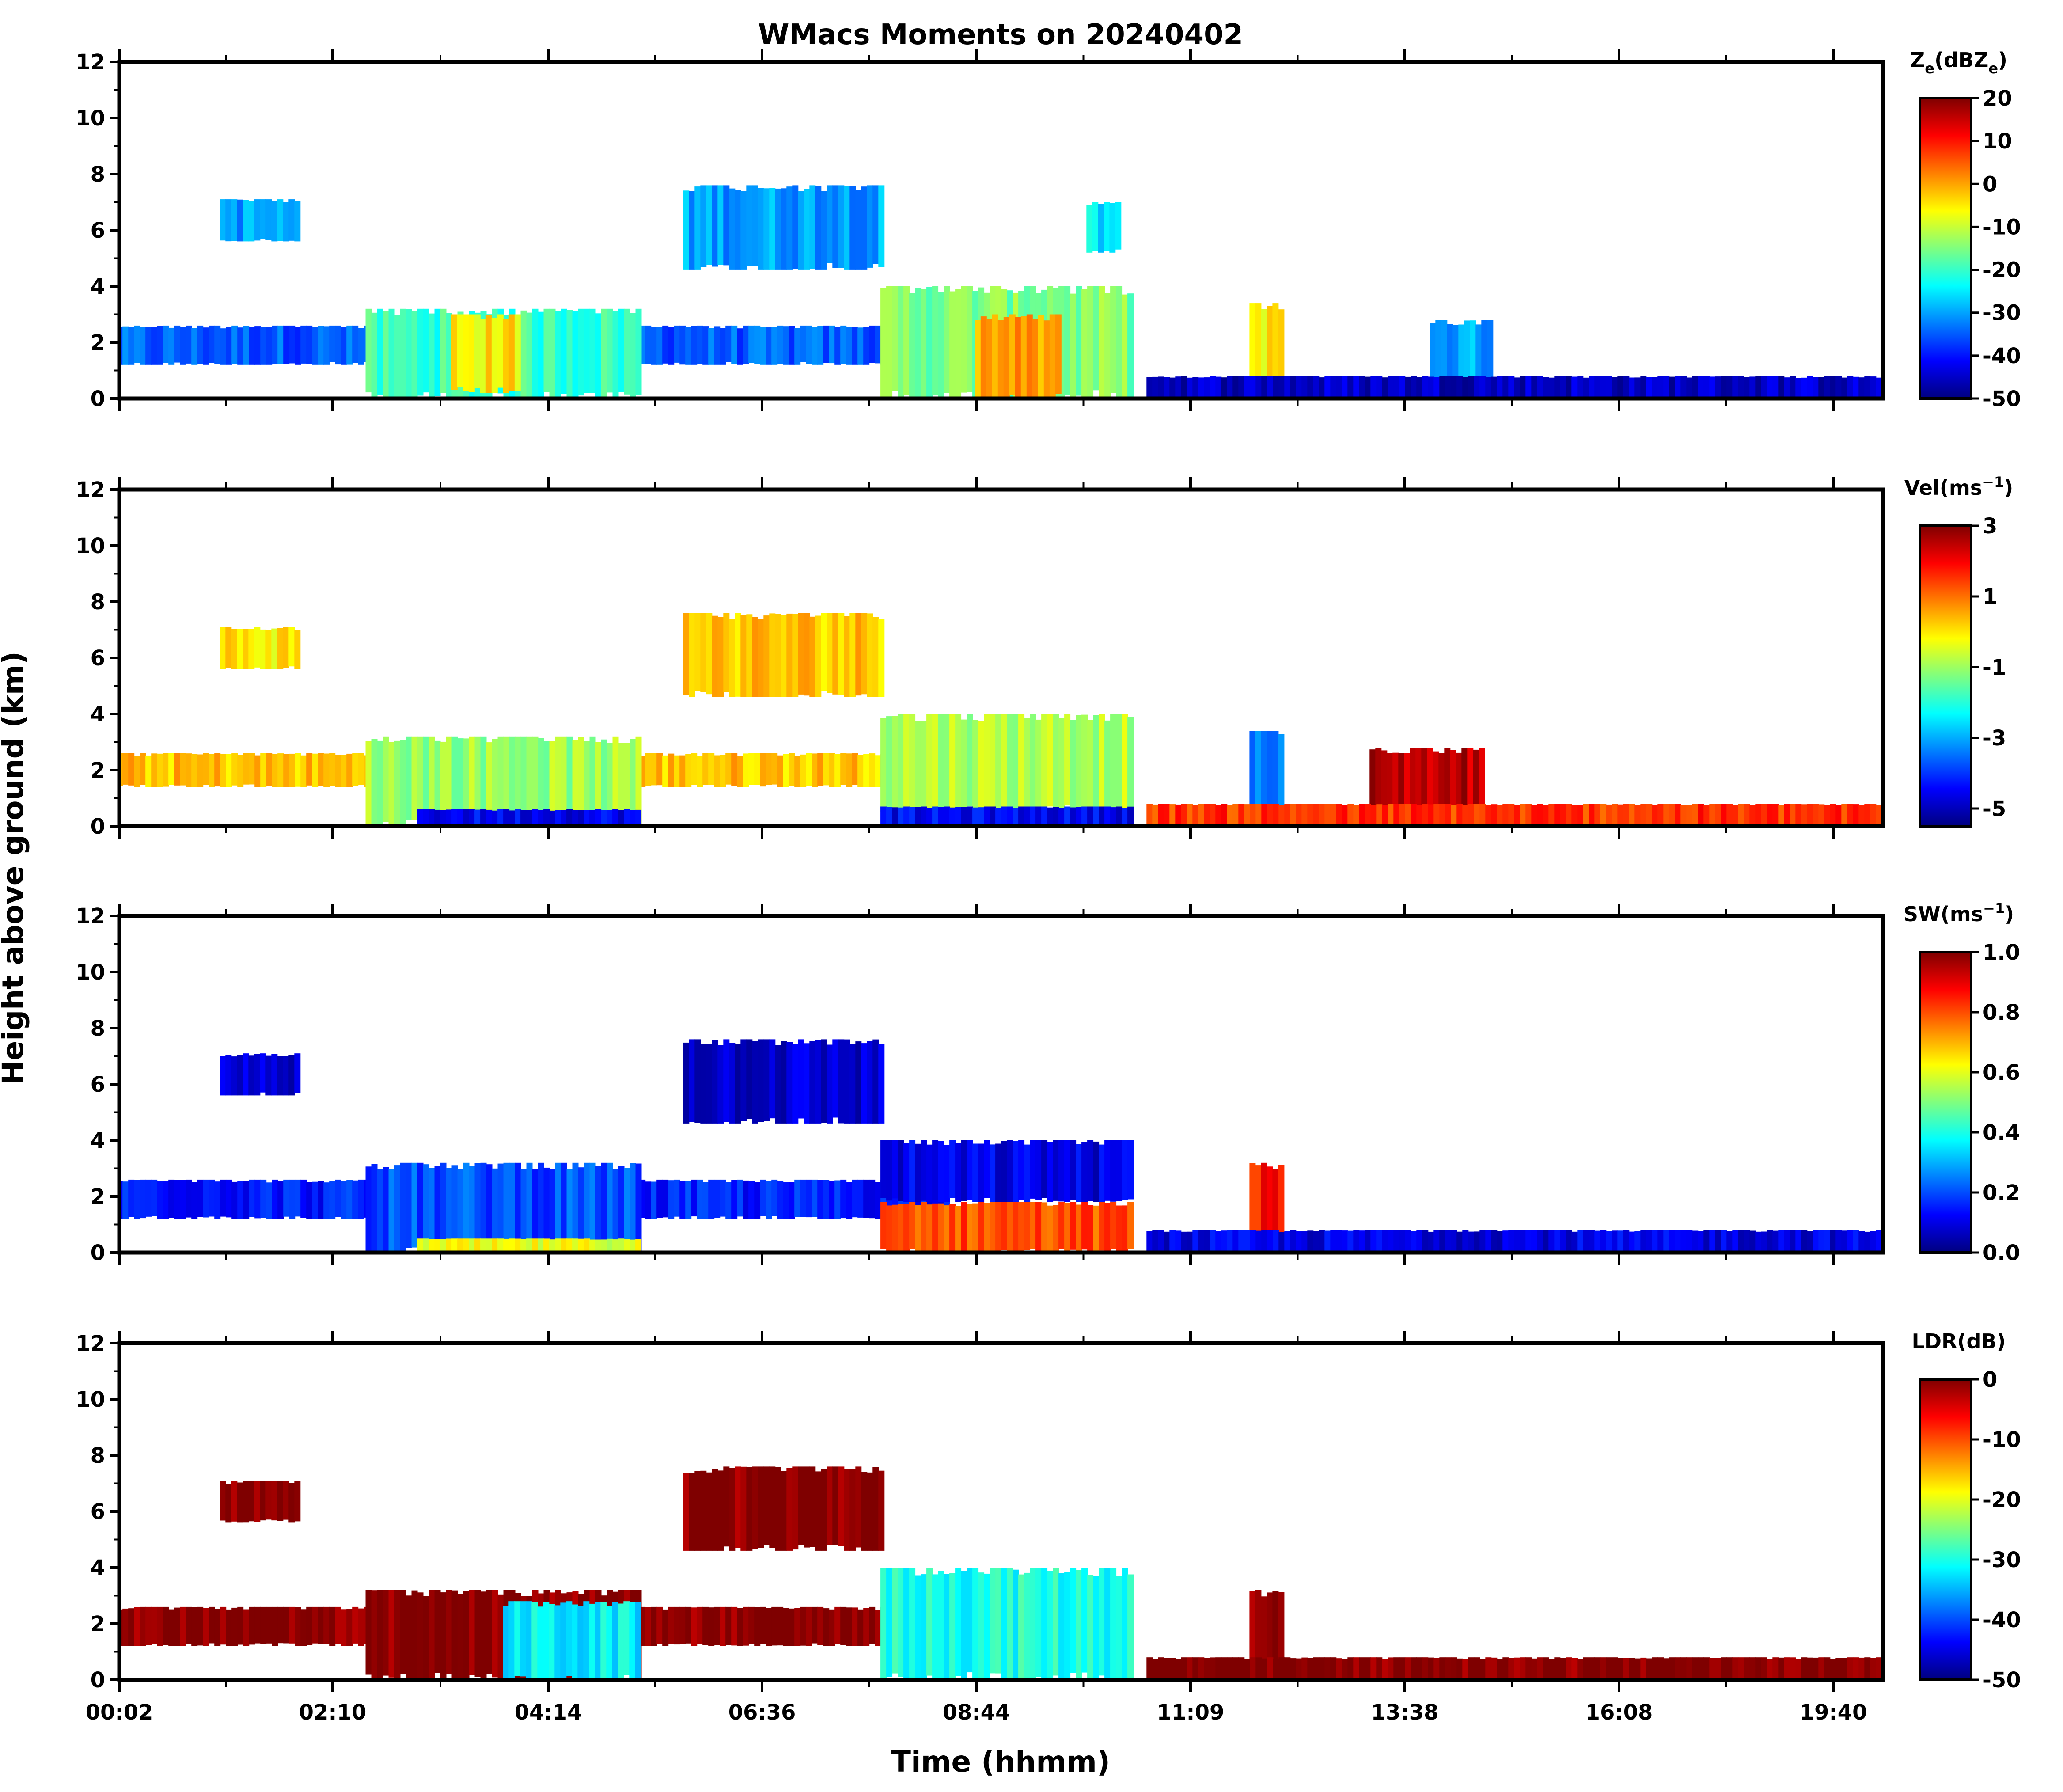  Describe the element at coordinates (2002, 313) in the screenshot. I see `colorbar-tick-label: -30` at that location.